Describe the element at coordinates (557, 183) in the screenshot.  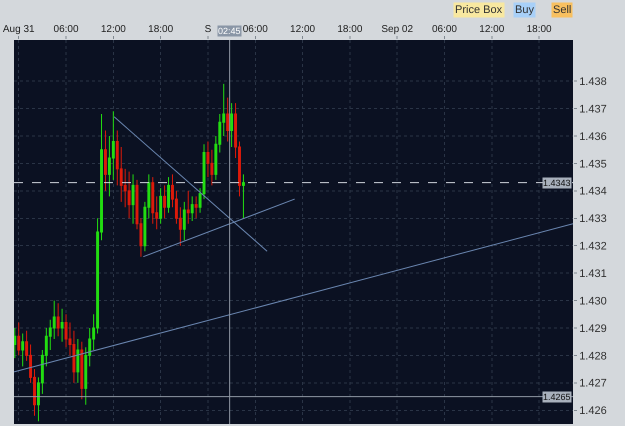
I see `ref-line-label: 1.4343` at that location.